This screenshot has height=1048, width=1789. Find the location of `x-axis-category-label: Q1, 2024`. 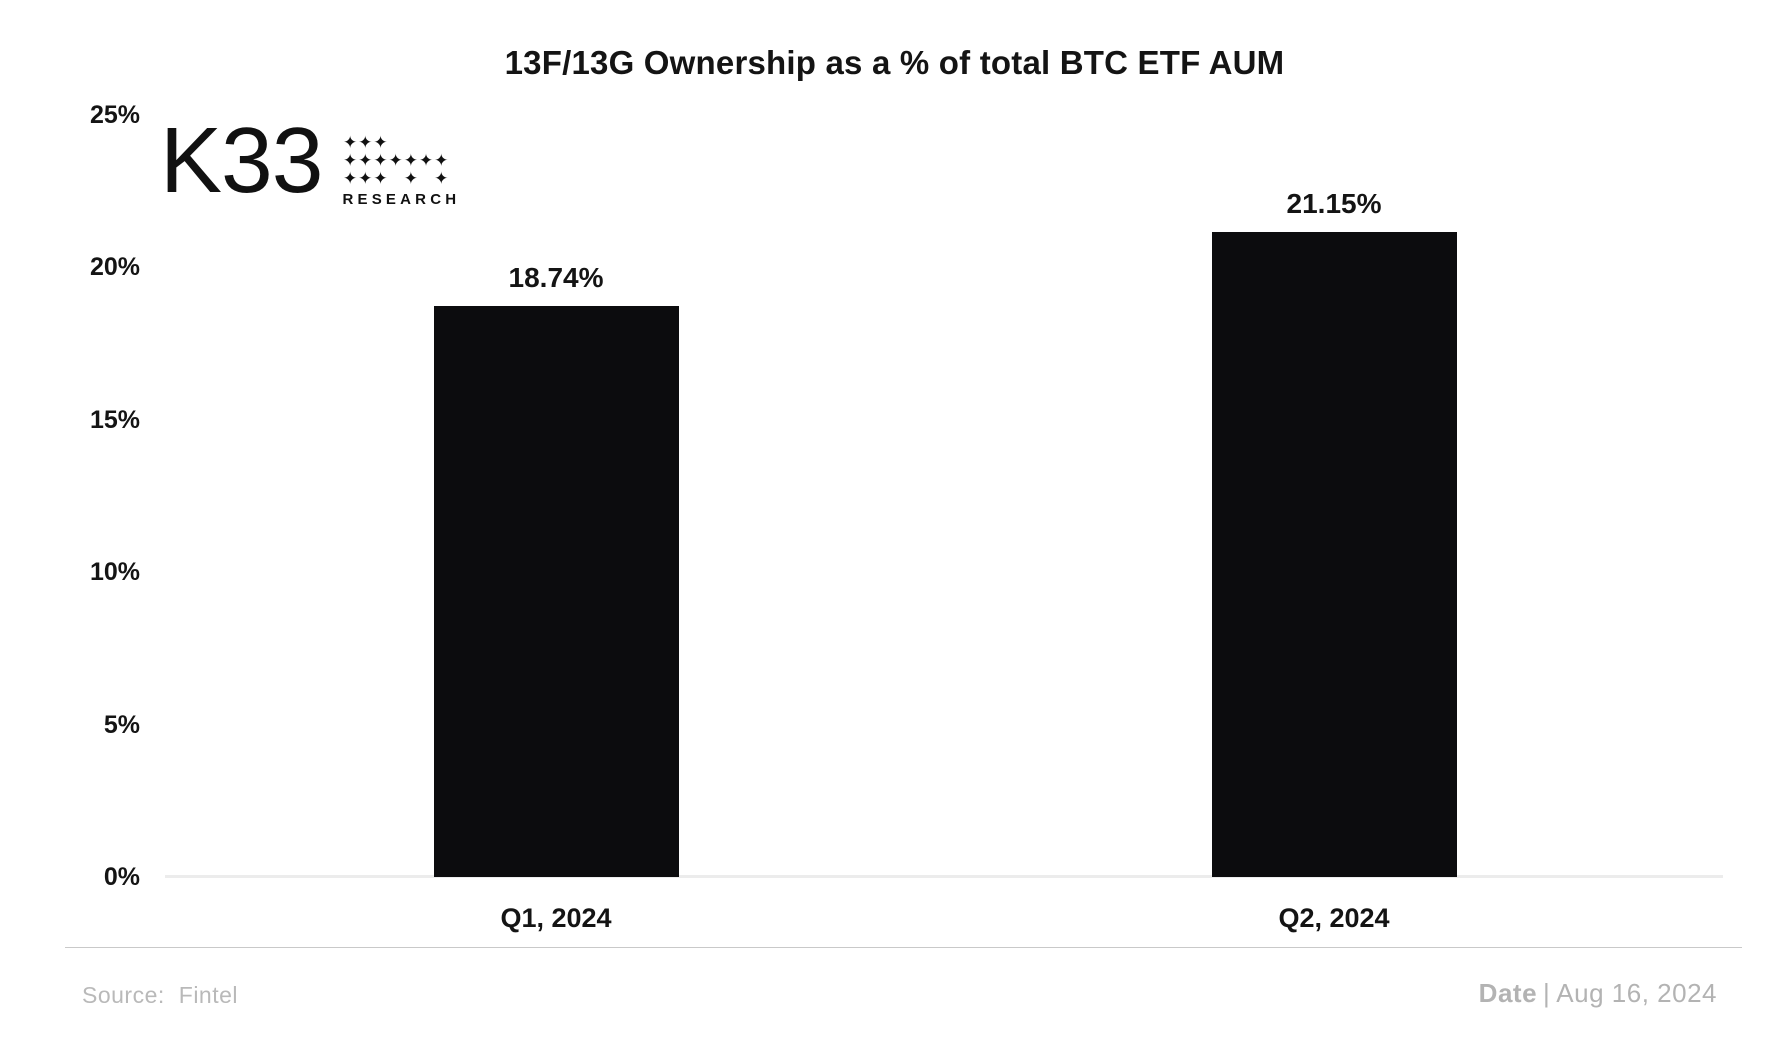

x-axis-category-label: Q1, 2024 is located at coordinates (556, 918).